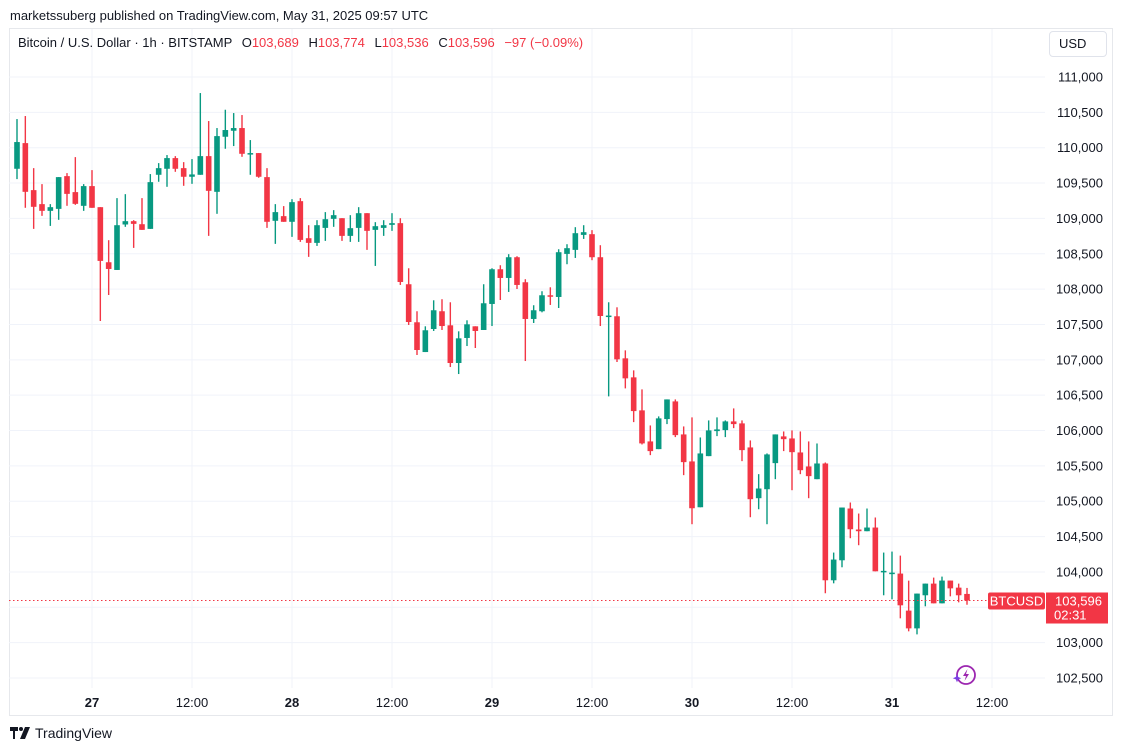 The width and height of the screenshot is (1123, 751). What do you see at coordinates (192, 702) in the screenshot?
I see `time-tick-label: 12:00` at bounding box center [192, 702].